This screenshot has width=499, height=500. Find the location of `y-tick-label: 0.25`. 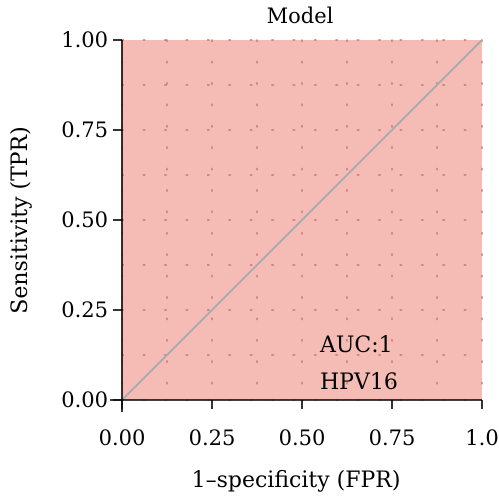

y-tick-label: 0.25 is located at coordinates (84, 310).